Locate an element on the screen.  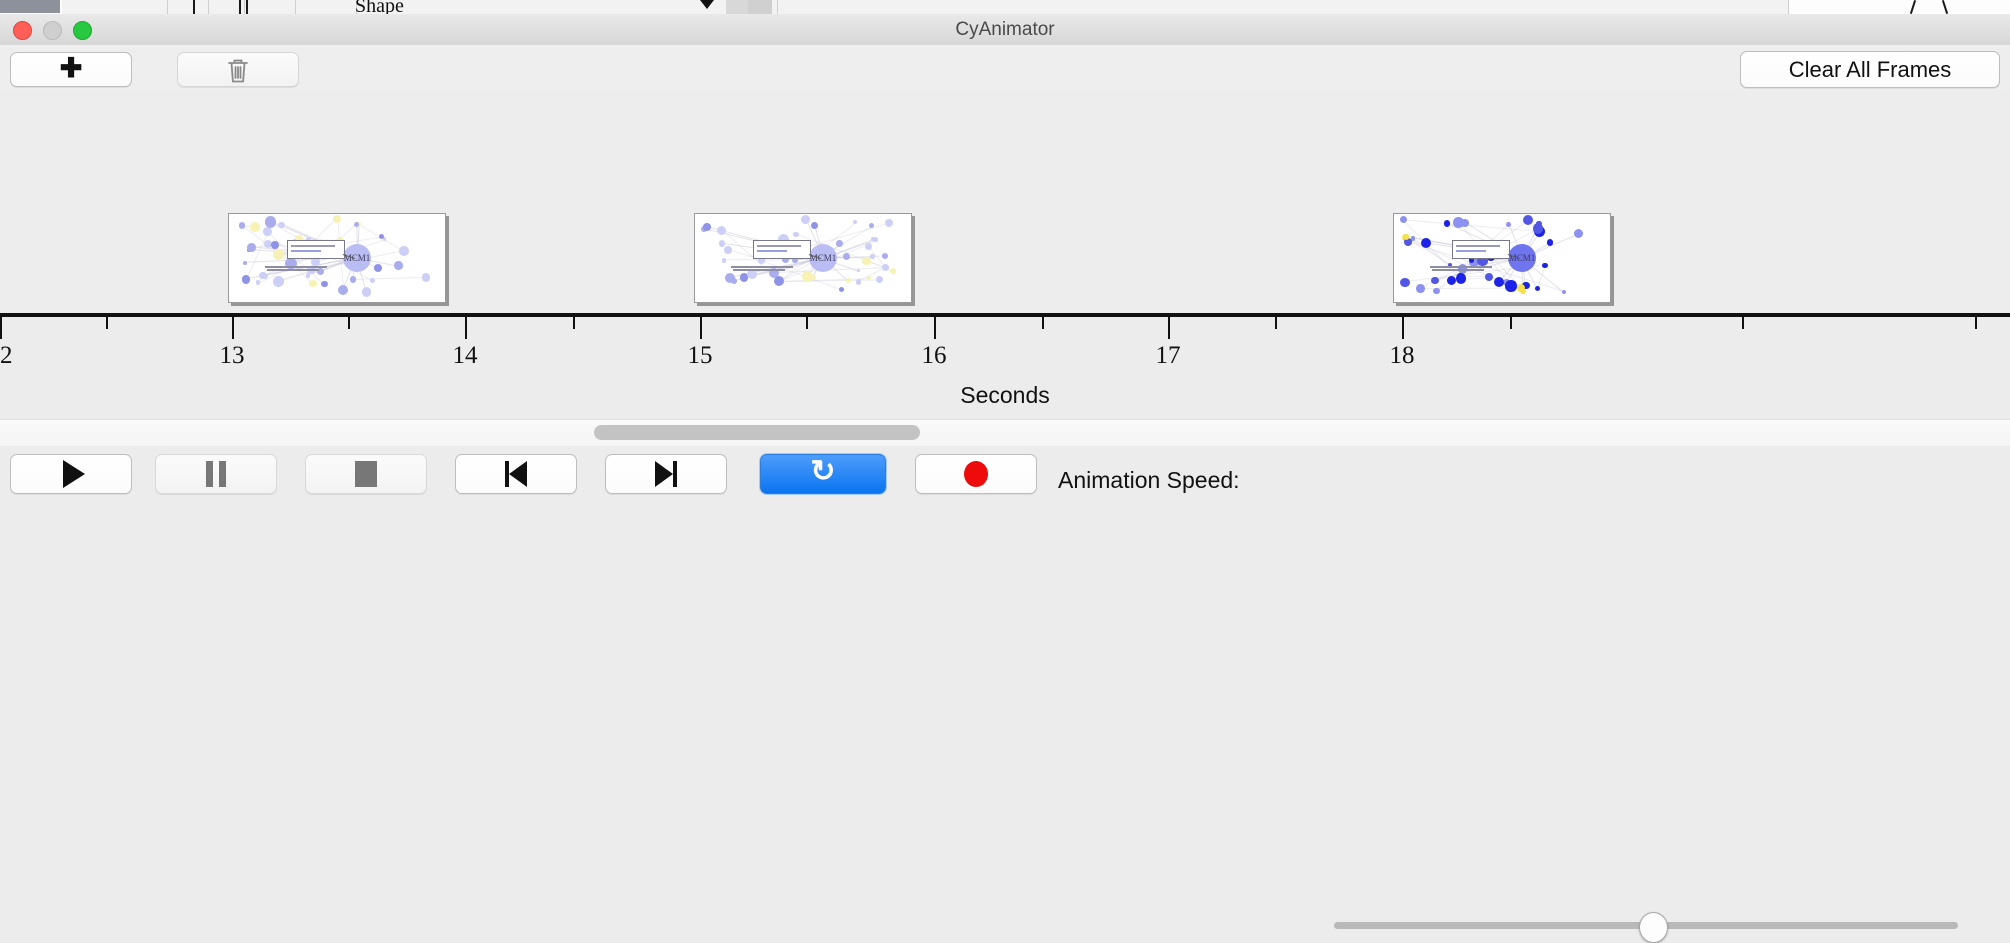
timeline-axis is located at coordinates (1005, 315).